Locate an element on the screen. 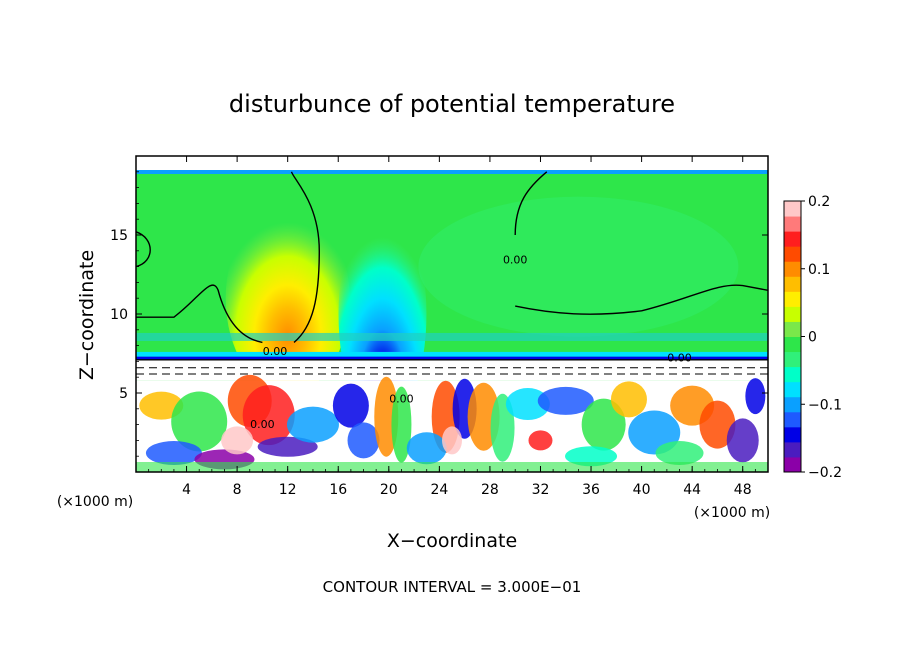 The height and width of the screenshot is (654, 904). colorbar-tick-label: −0.2 is located at coordinates (825, 473).